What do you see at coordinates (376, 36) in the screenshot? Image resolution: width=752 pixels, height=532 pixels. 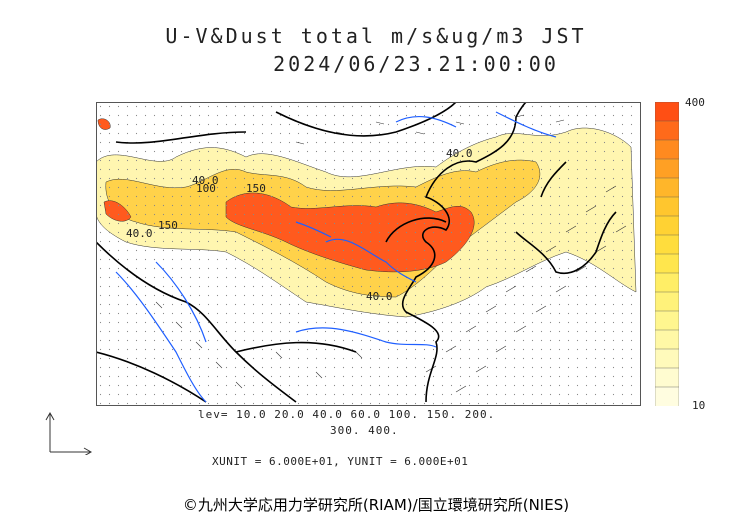 I see `chart-title: U-V&Dust total m/s&ug/m3 JST` at bounding box center [376, 36].